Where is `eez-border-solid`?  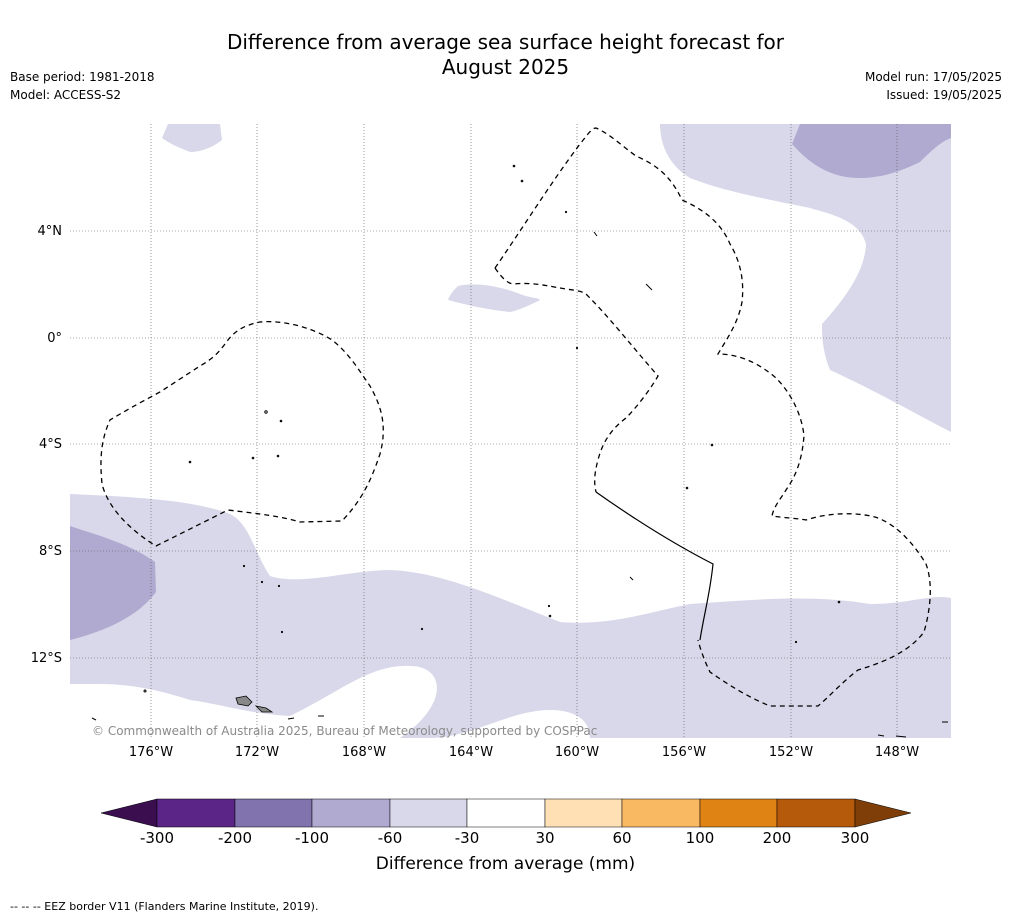 eez-border-solid is located at coordinates (654, 566).